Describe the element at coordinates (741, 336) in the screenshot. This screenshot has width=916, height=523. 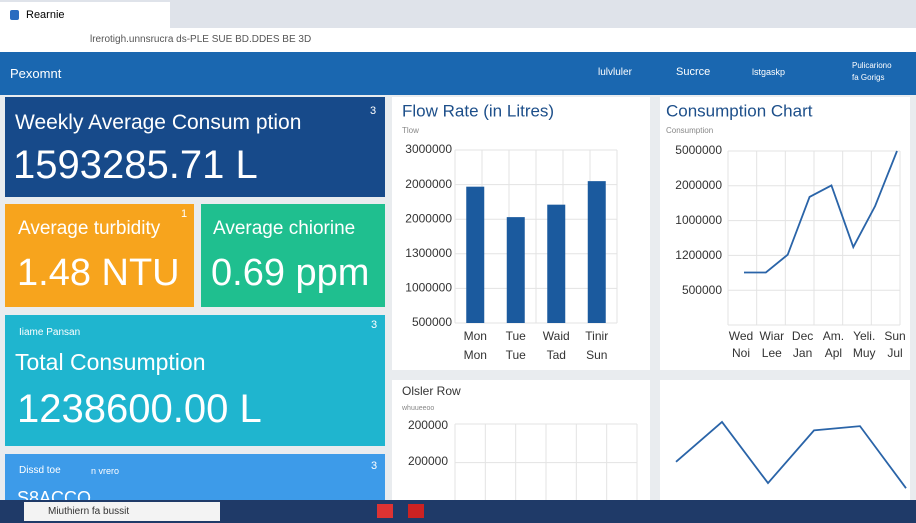
I see `x-tick-label: Wed` at that location.